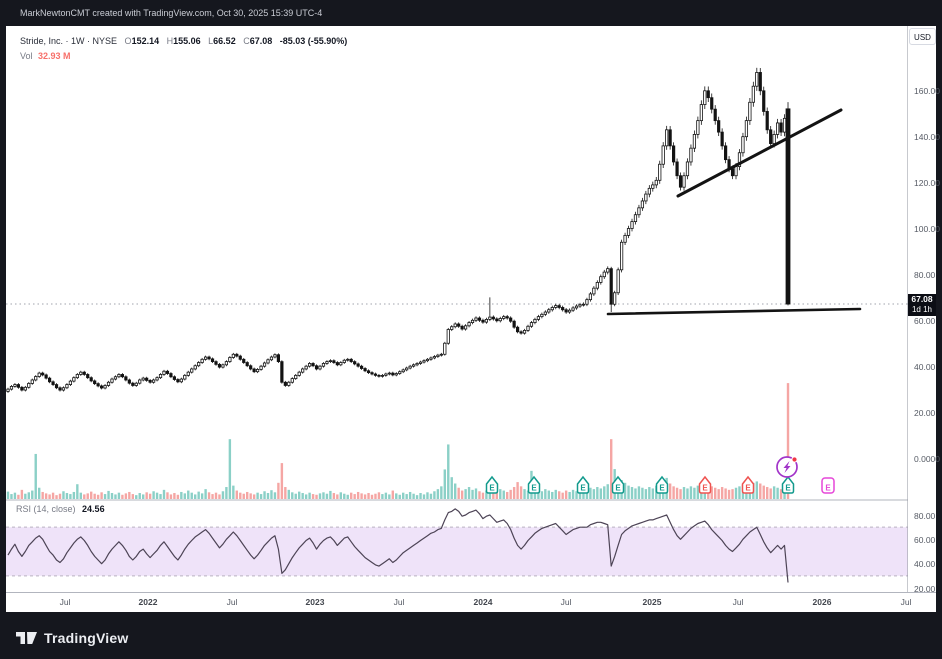  I want to click on rsi-band, so click(457, 551).